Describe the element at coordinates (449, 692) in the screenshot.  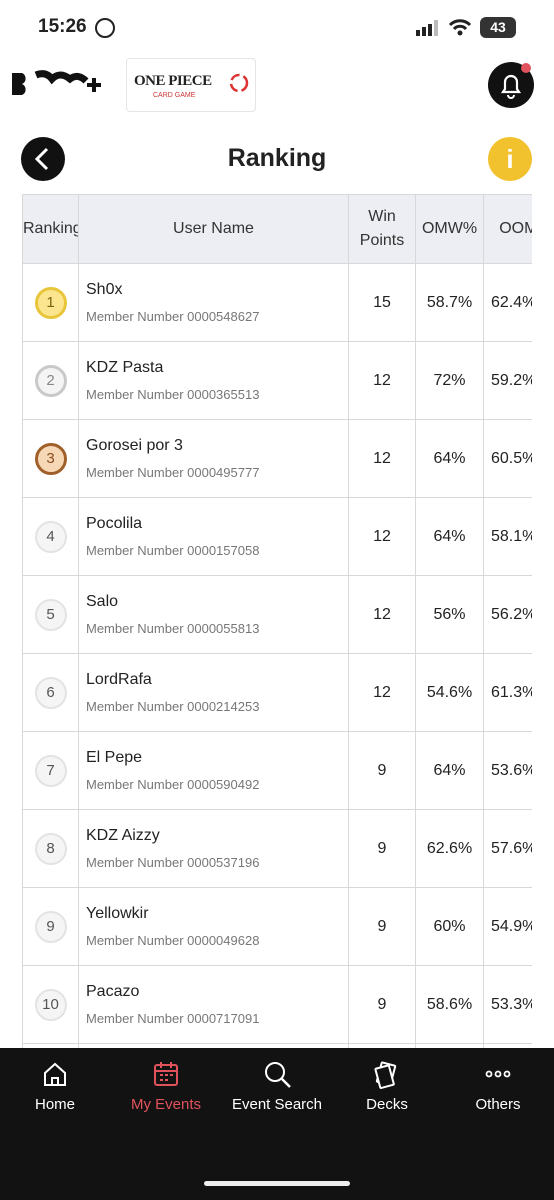
I see `omw: 54.6%` at that location.